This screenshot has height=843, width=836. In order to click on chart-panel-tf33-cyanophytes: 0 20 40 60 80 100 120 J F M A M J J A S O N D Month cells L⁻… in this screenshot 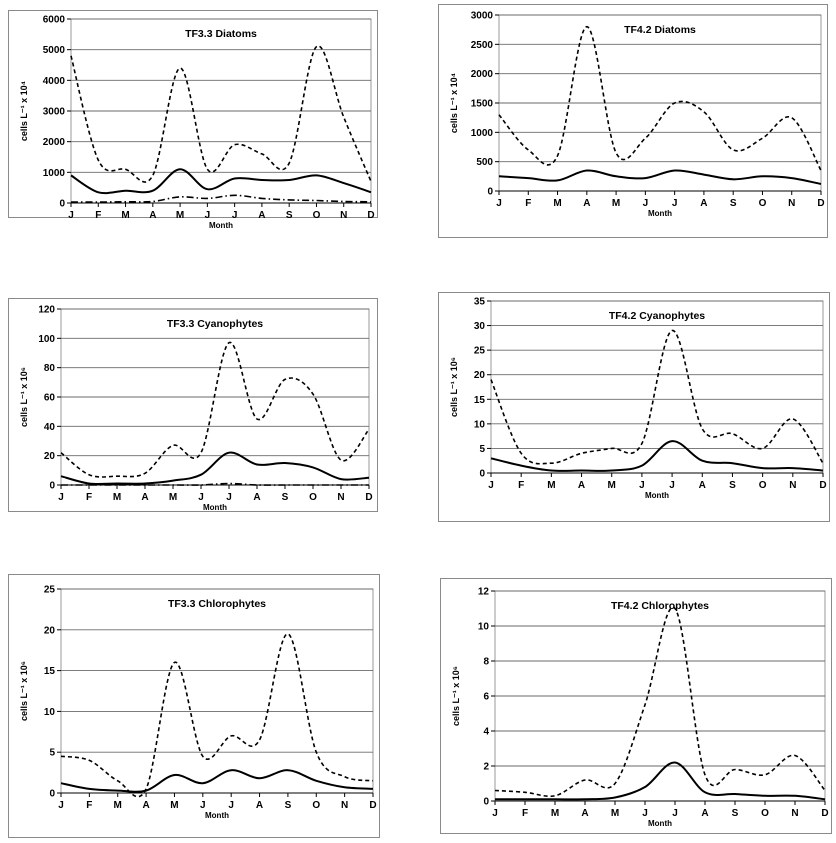, I will do `click(193, 405)`.